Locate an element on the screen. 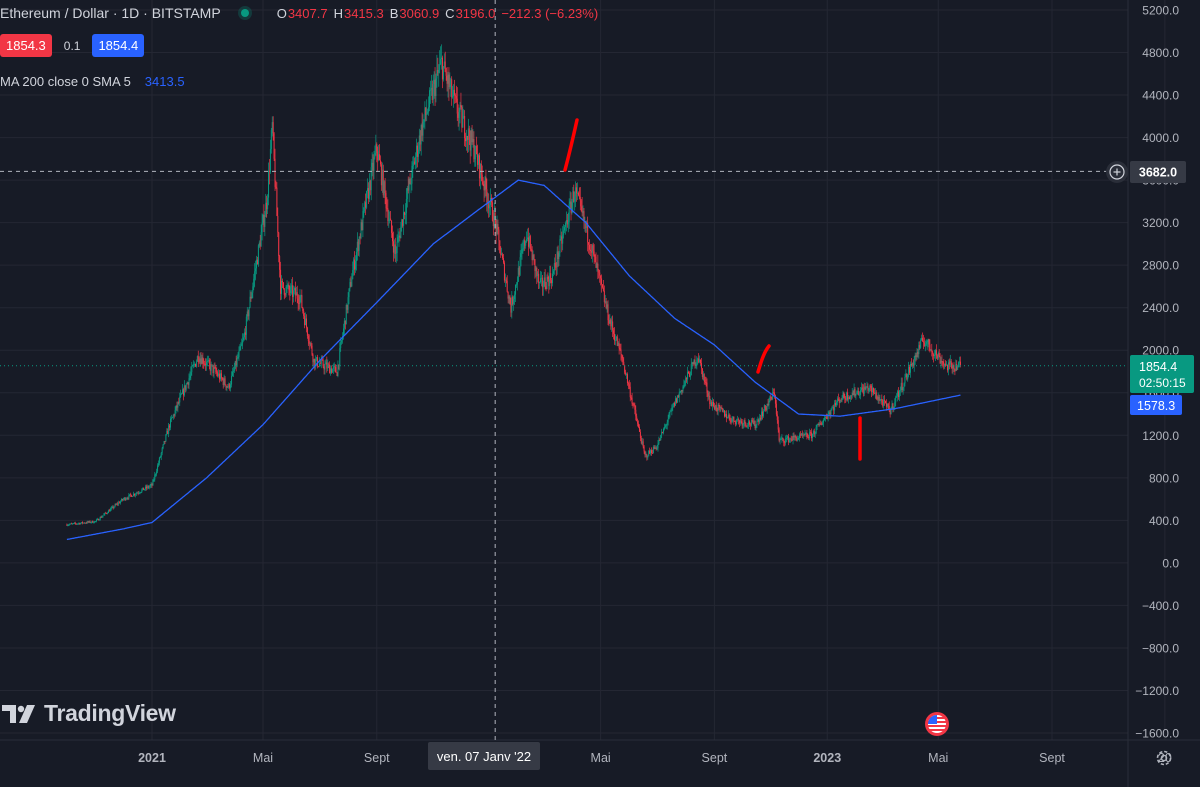 This screenshot has width=1200, height=787. ma-price-label: 1578.3 is located at coordinates (1156, 405).